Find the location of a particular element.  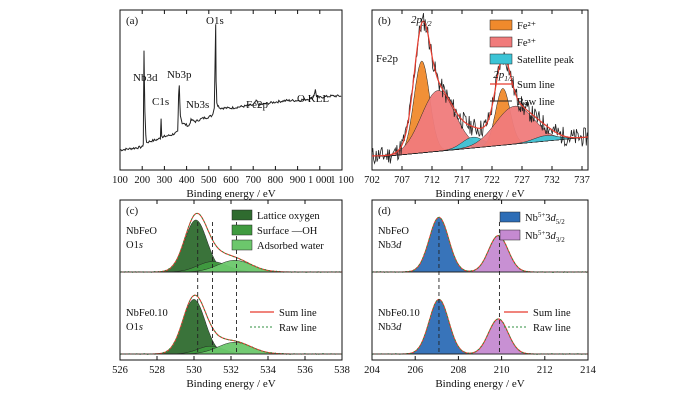

legend-label: Surface —OH is located at coordinates (287, 231).